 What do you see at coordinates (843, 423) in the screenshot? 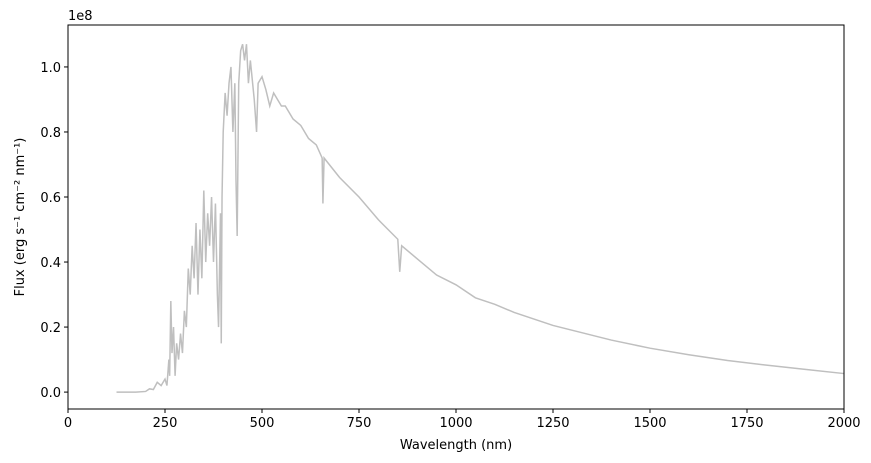
I see `x-tick-label: 2000` at bounding box center [843, 423].